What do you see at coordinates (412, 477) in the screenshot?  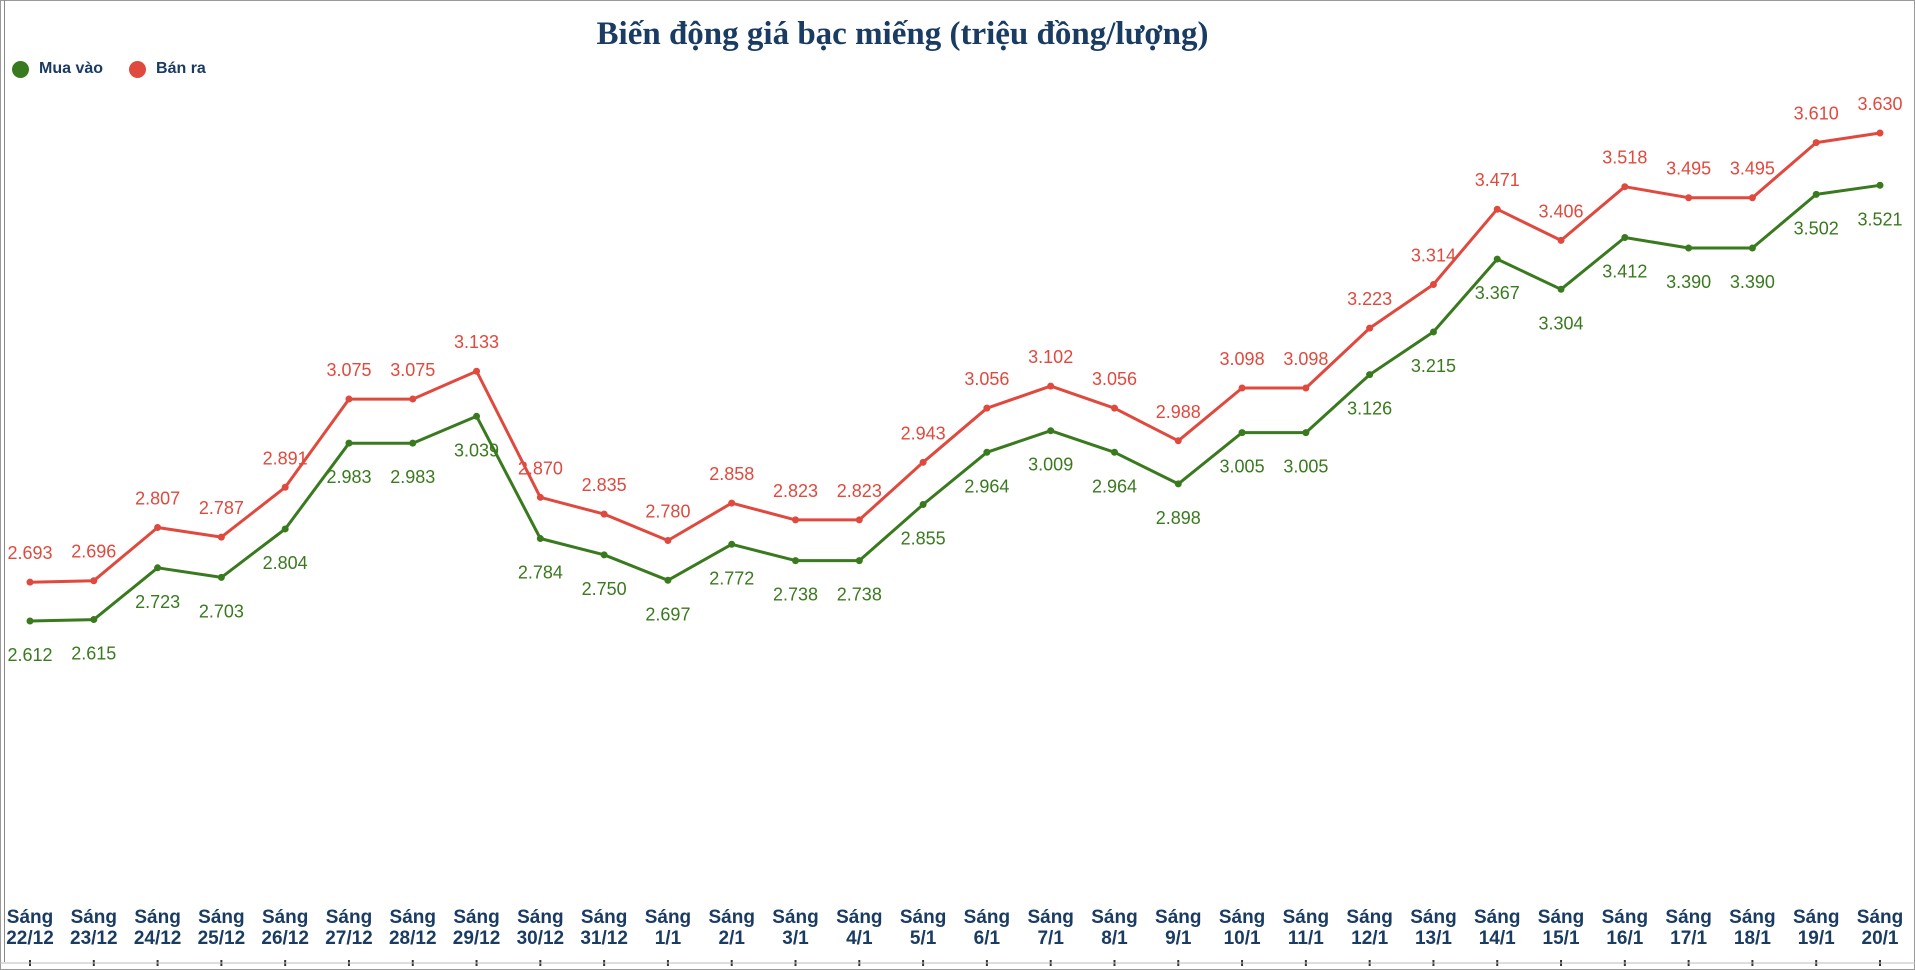 I see `data-label-buy-6: 2.983` at bounding box center [412, 477].